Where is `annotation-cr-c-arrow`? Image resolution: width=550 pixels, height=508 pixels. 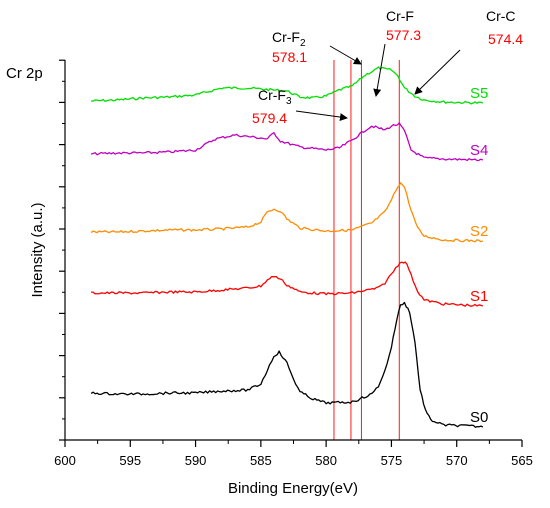 annotation-cr-c-arrow is located at coordinates (437, 72).